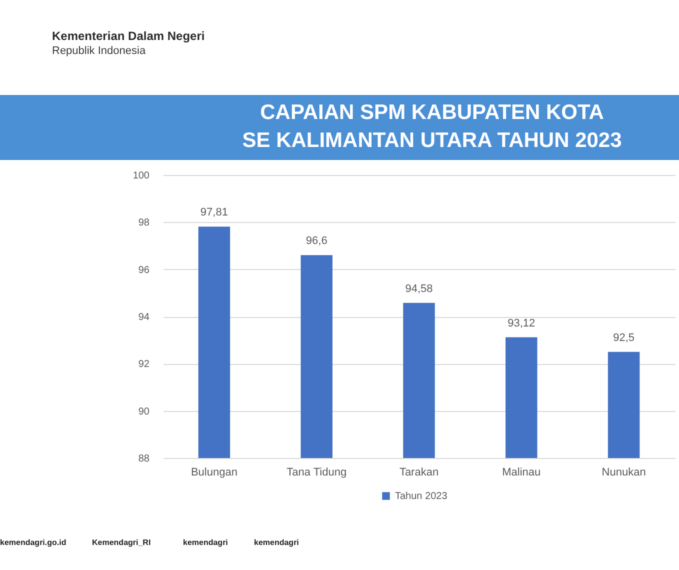 Image resolution: width=679 pixels, height=570 pixels. Describe the element at coordinates (33, 542) in the screenshot. I see `text: kemendagri.go.id` at that location.